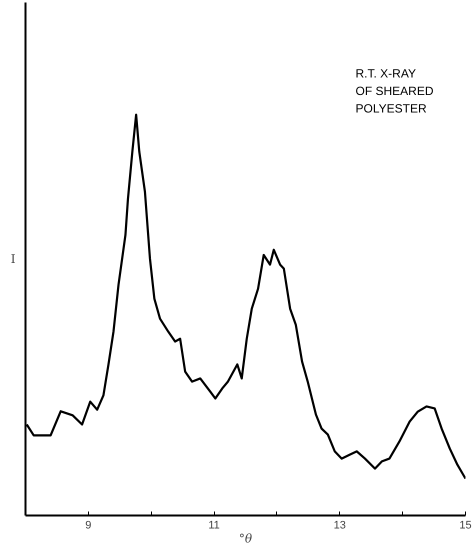 The height and width of the screenshot is (553, 475). I want to click on x-tick-label: 15, so click(465, 526).